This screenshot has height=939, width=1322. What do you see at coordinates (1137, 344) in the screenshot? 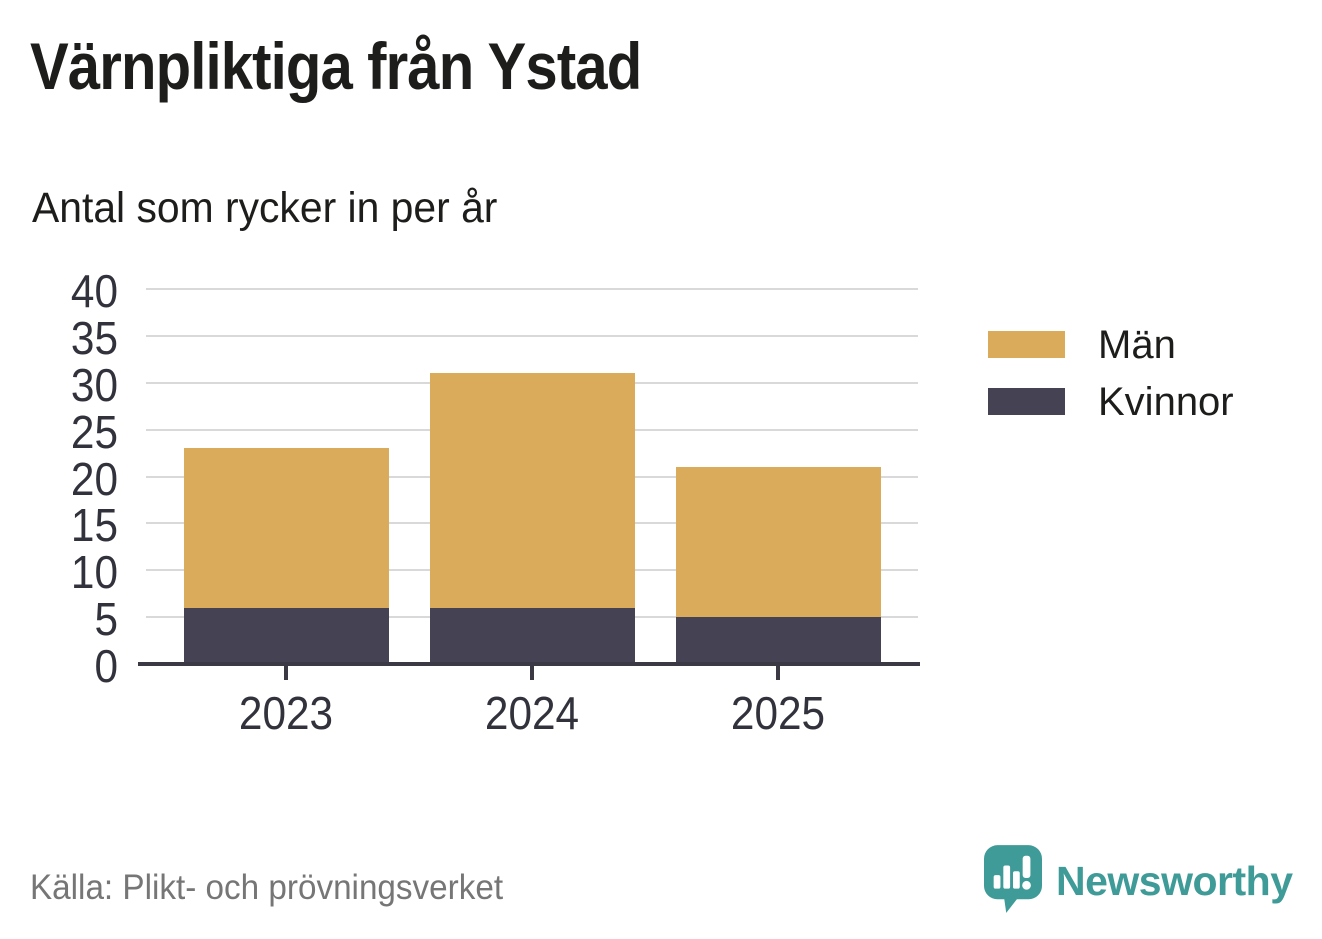
I see `legend-label-män: Män` at bounding box center [1137, 344].